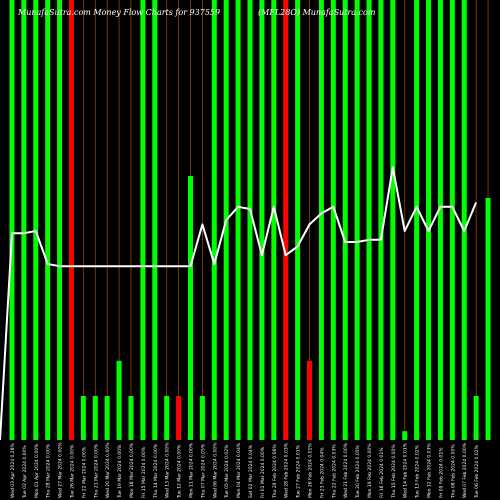 This screenshot has width=500, height=500. What do you see at coordinates (322, 472) in the screenshot?
I see `x-tick-label: Fri 23 Feb 2024 0.04%` at bounding box center [322, 472].